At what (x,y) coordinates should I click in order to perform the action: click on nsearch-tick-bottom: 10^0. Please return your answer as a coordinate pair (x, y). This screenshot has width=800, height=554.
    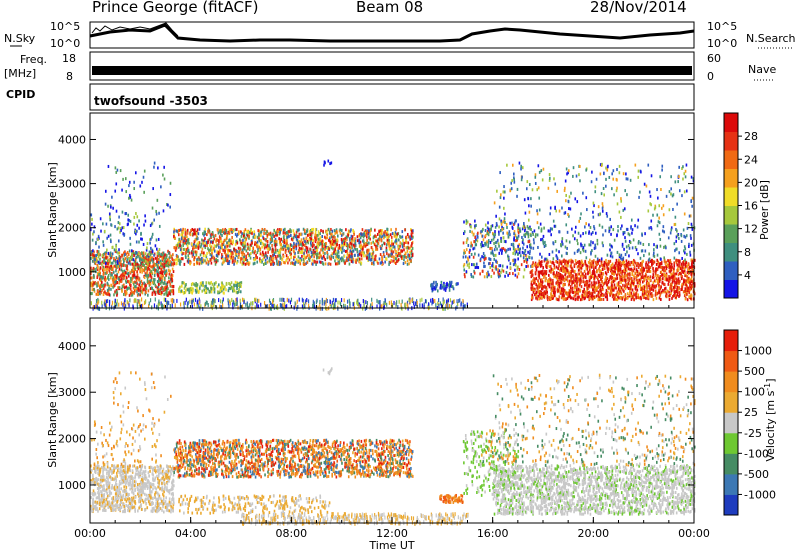
    Looking at the image, I should click on (722, 43).